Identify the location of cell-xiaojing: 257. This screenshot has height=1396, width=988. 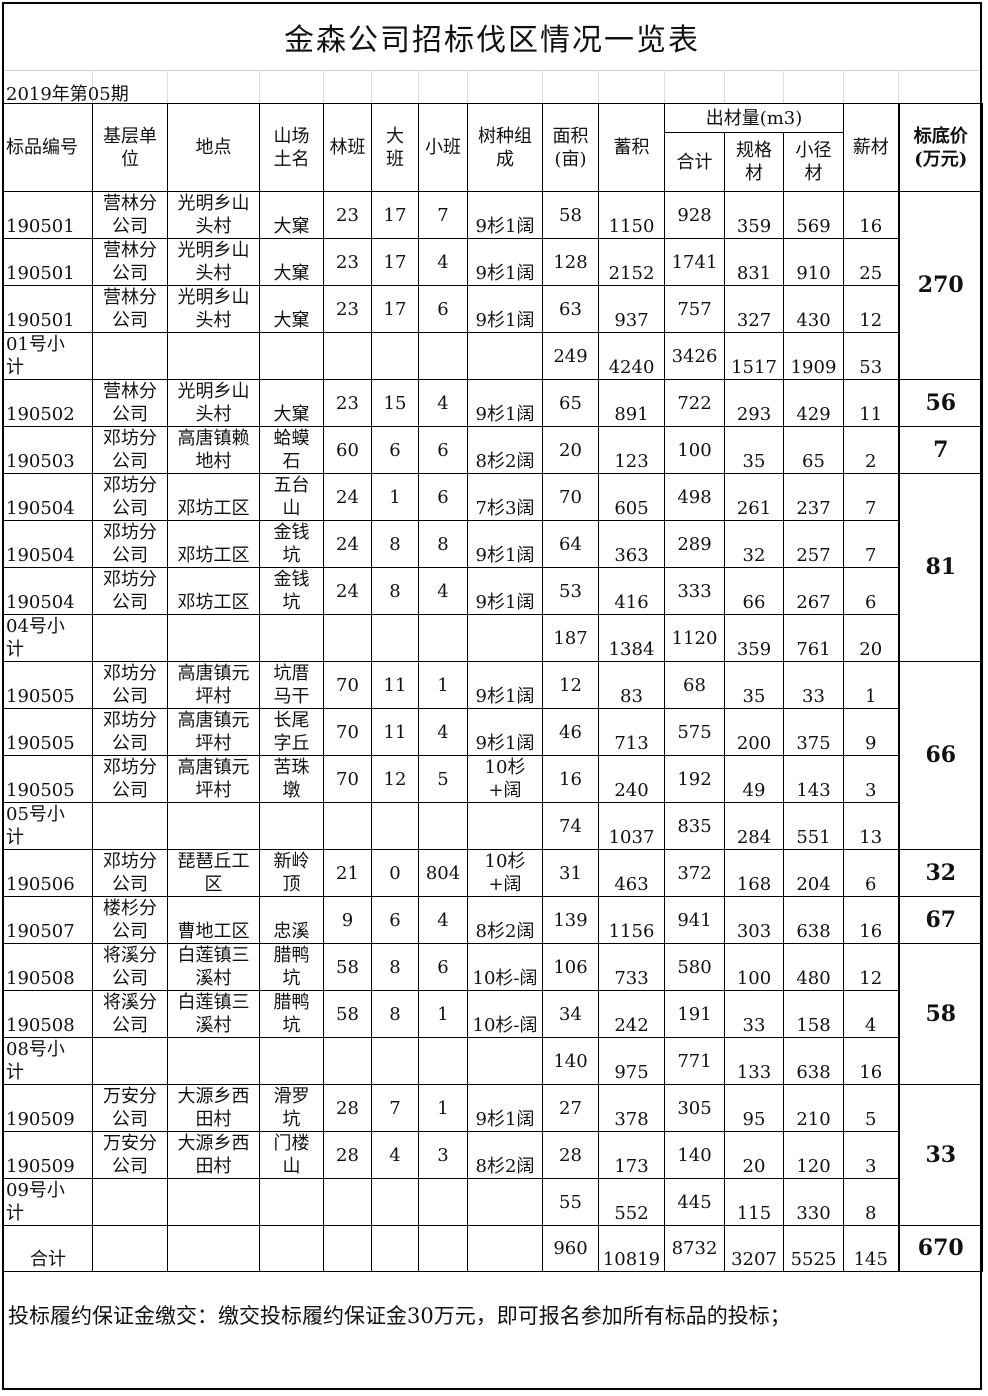
(813, 544).